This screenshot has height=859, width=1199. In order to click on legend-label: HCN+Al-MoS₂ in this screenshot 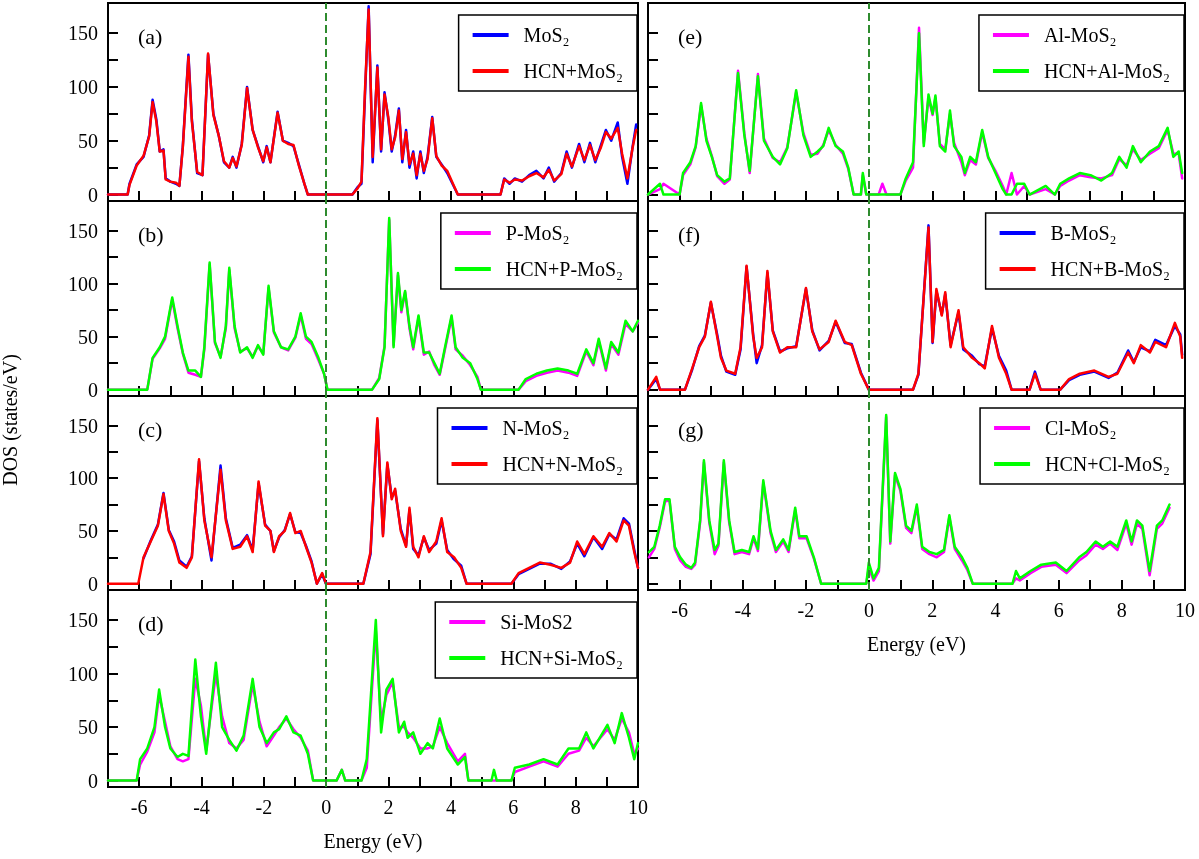, I will do `click(1106, 71)`.